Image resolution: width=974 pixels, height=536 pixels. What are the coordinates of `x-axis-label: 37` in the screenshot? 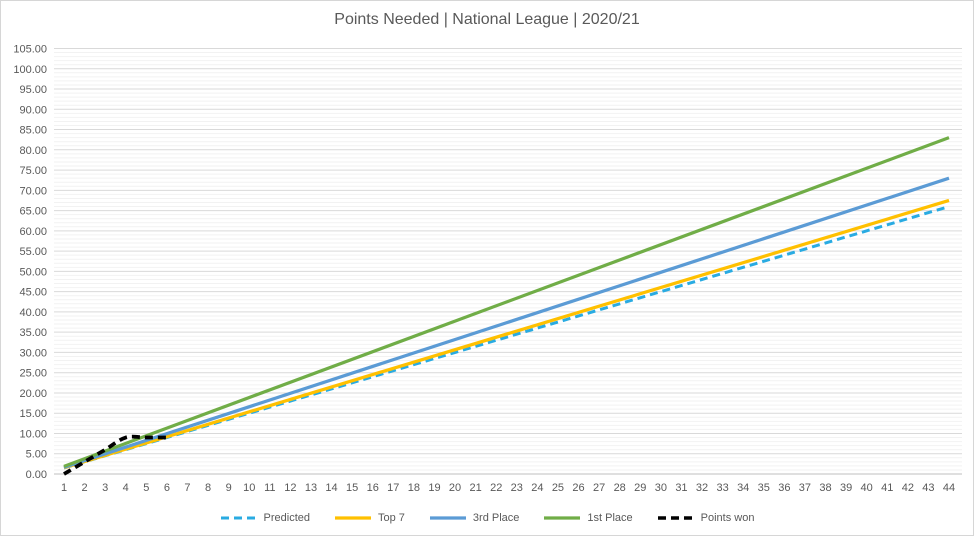 It's located at (805, 488).